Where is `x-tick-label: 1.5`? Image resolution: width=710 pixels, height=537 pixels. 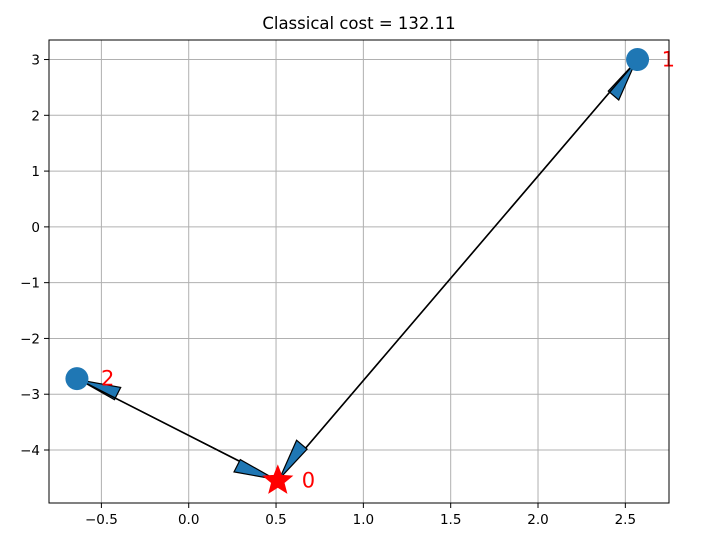
x-tick-label: 1.5 is located at coordinates (450, 520).